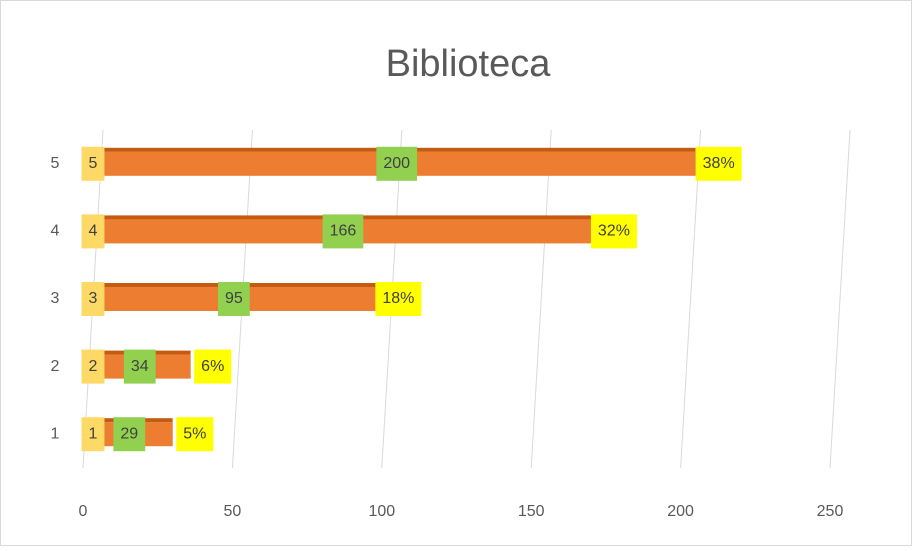  Describe the element at coordinates (129, 433) in the screenshot. I see `data-label: 29` at that location.